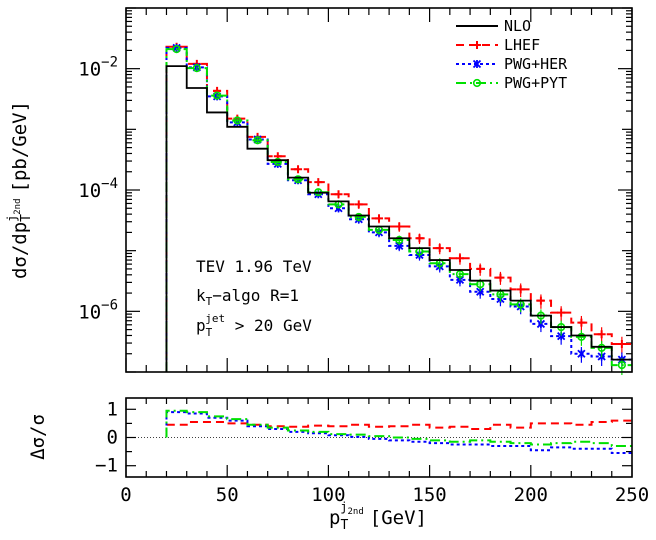  I want to click on legend-item-pwg-pyt: PWG+PYT, so click(511, 83).